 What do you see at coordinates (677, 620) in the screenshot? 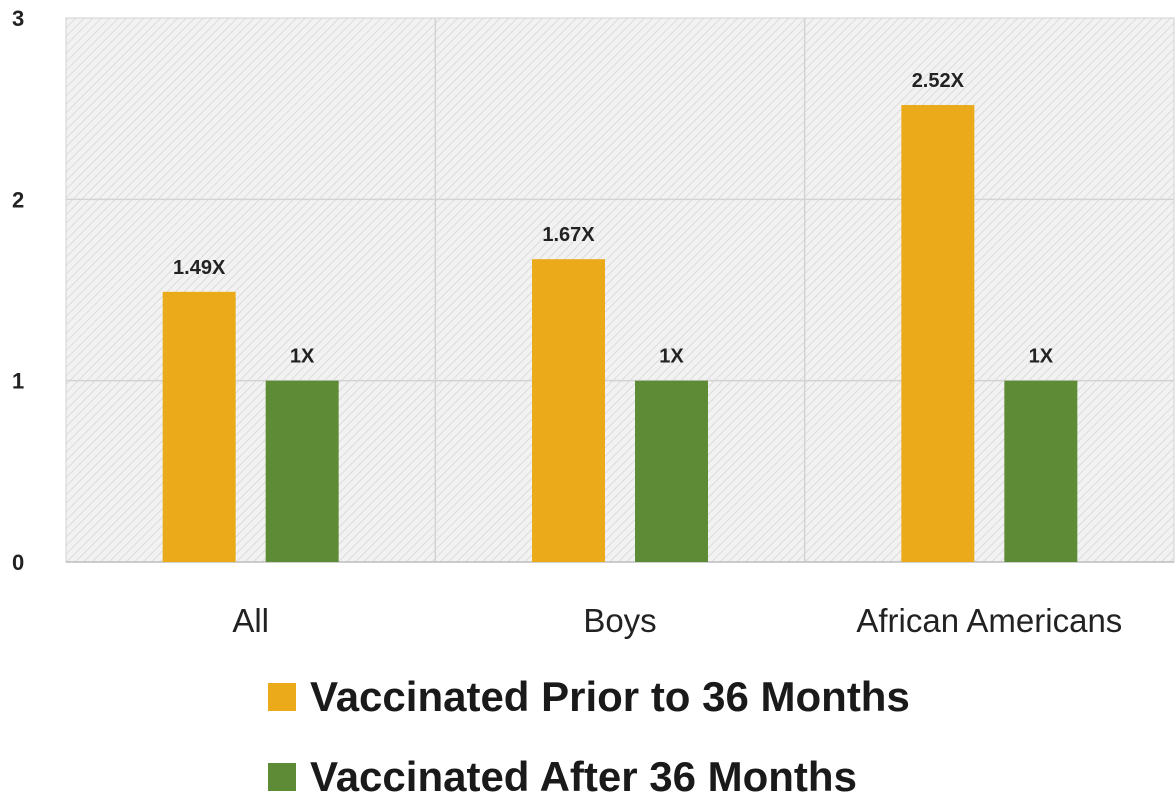
I see `category-labels: All Boys African Americans` at bounding box center [677, 620].